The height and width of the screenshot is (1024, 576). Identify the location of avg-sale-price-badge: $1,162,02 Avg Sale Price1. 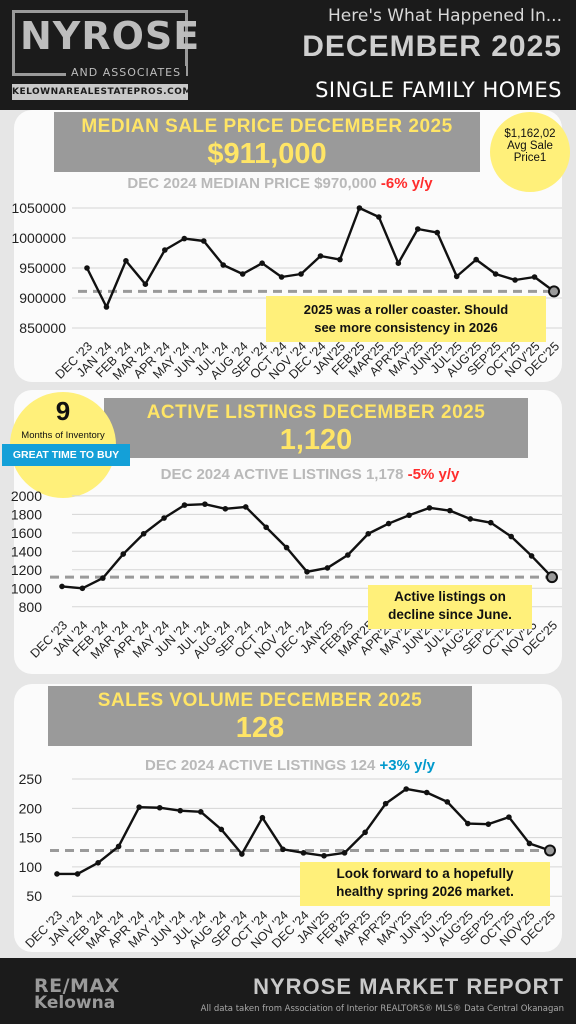
(530, 152).